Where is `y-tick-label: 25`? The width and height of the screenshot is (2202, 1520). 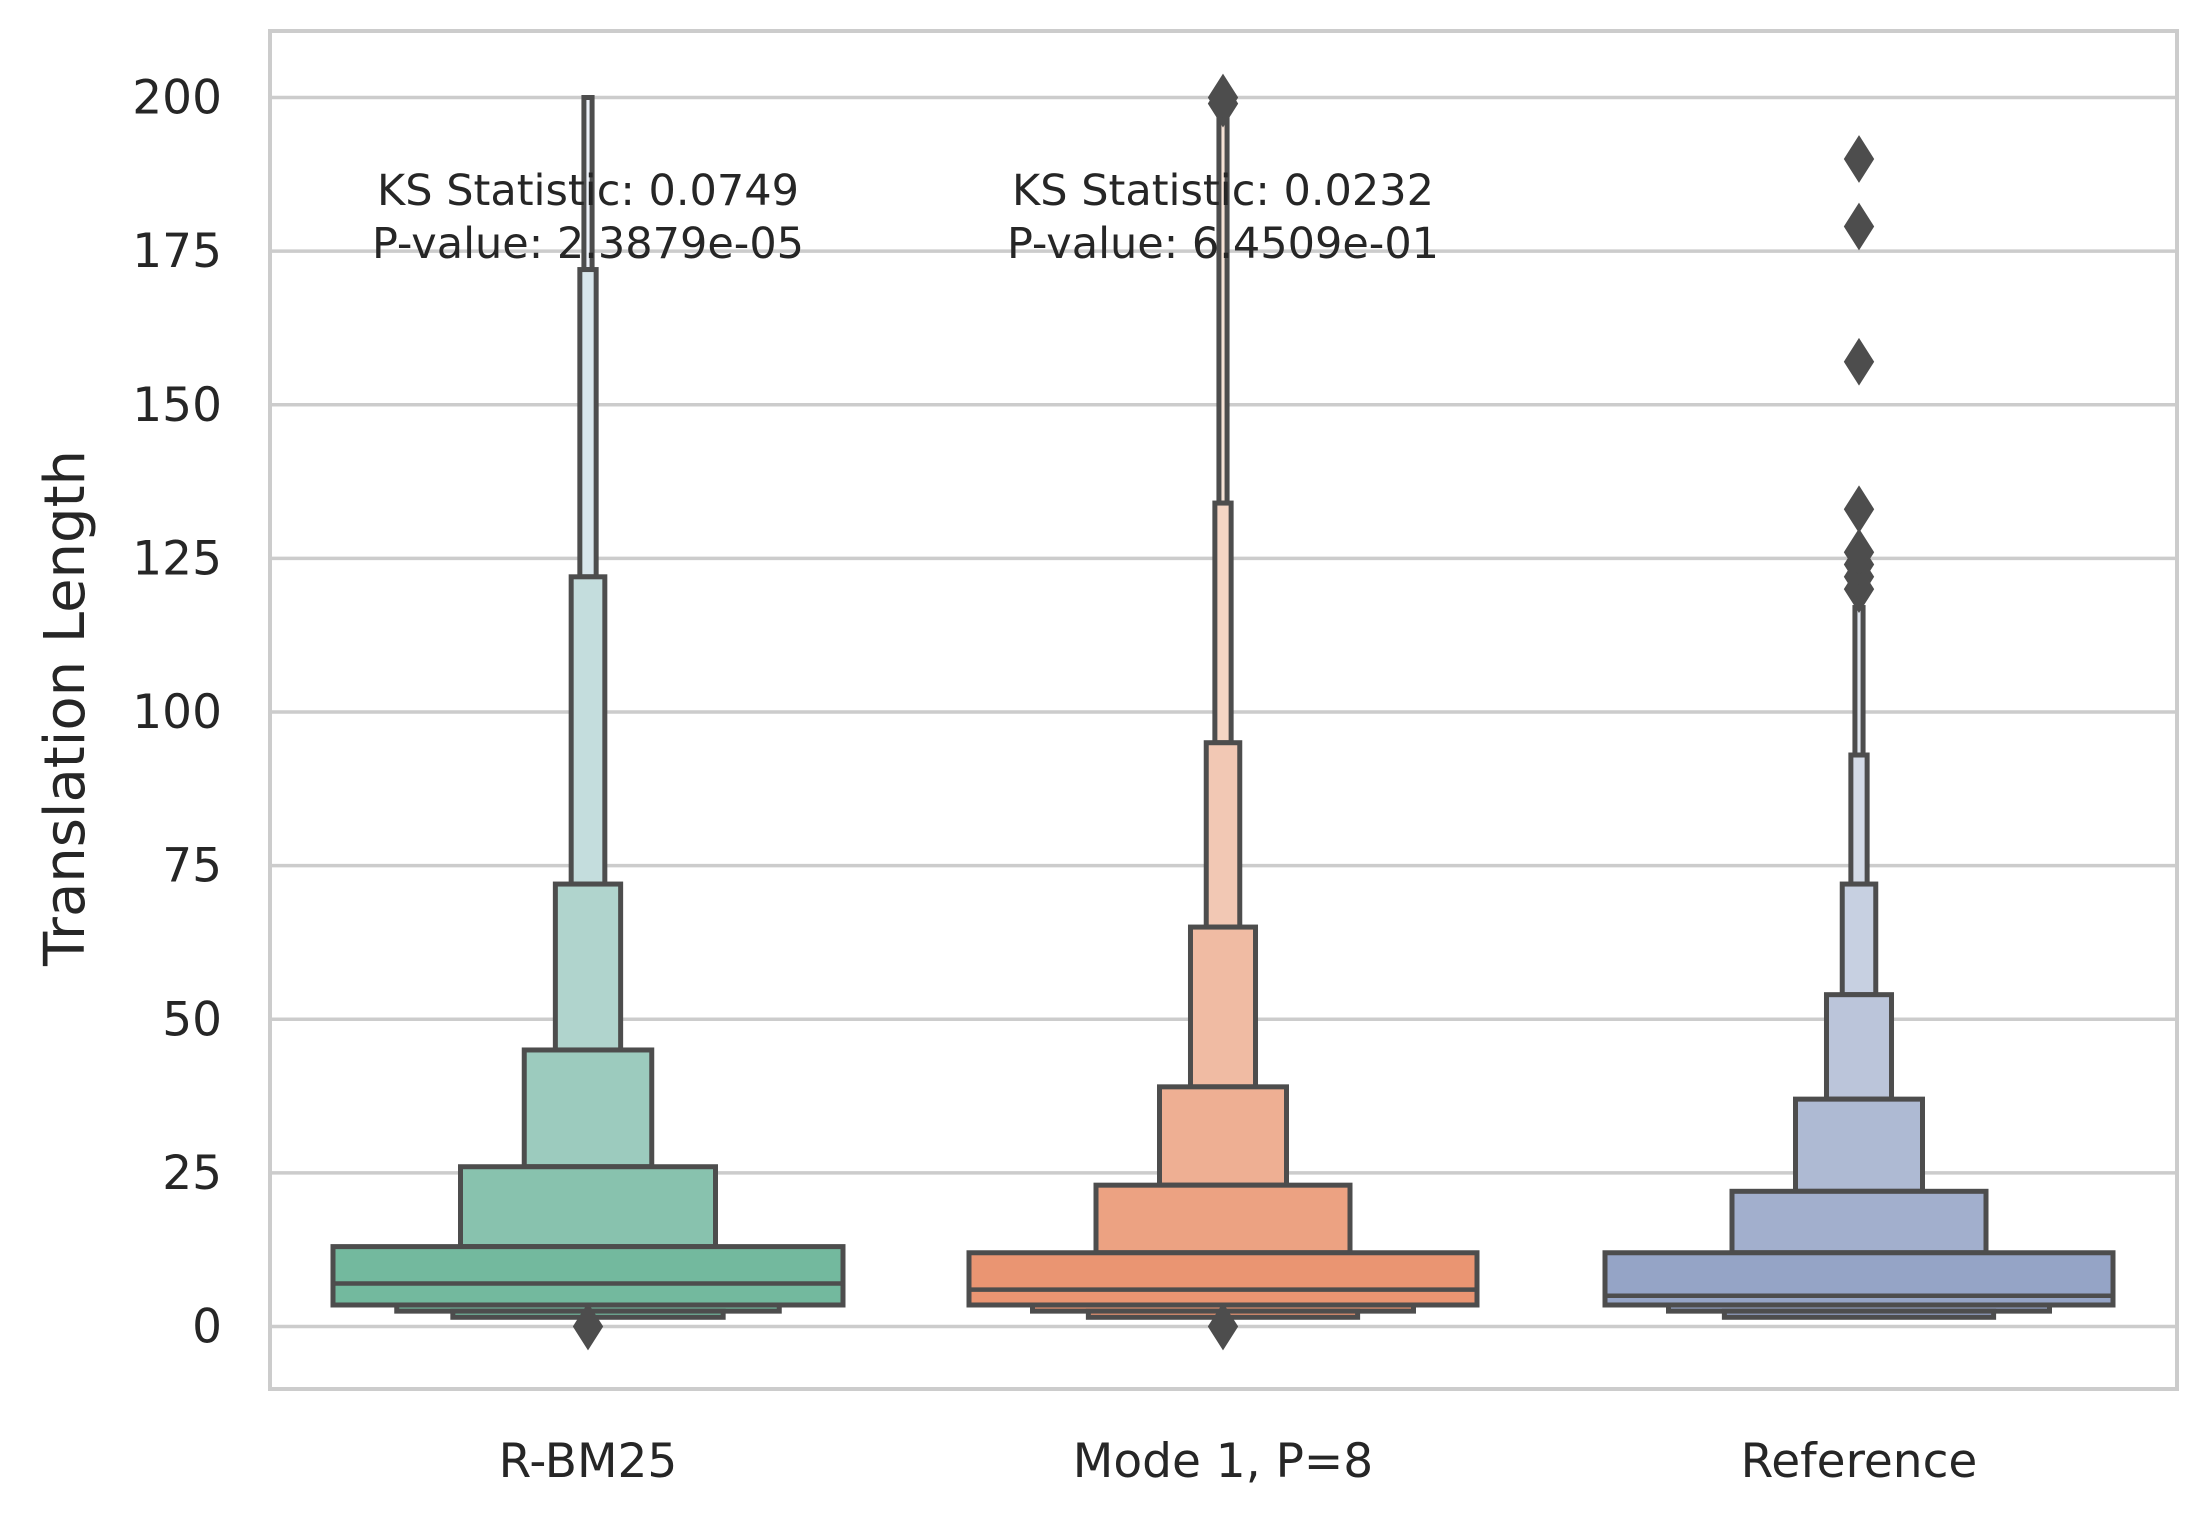 y-tick-label: 25 is located at coordinates (192, 1173).